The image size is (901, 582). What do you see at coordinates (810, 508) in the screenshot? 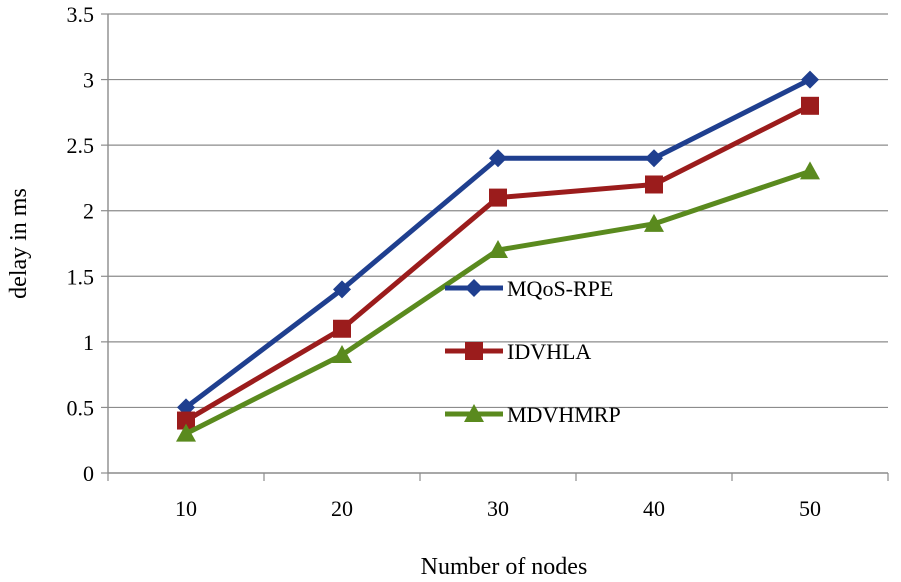
I see `x-tick-label: 50` at bounding box center [810, 508].